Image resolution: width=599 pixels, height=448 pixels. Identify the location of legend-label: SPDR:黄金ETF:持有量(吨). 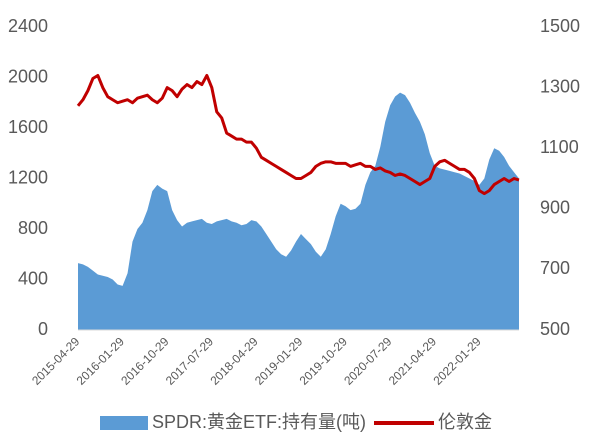
(259, 422).